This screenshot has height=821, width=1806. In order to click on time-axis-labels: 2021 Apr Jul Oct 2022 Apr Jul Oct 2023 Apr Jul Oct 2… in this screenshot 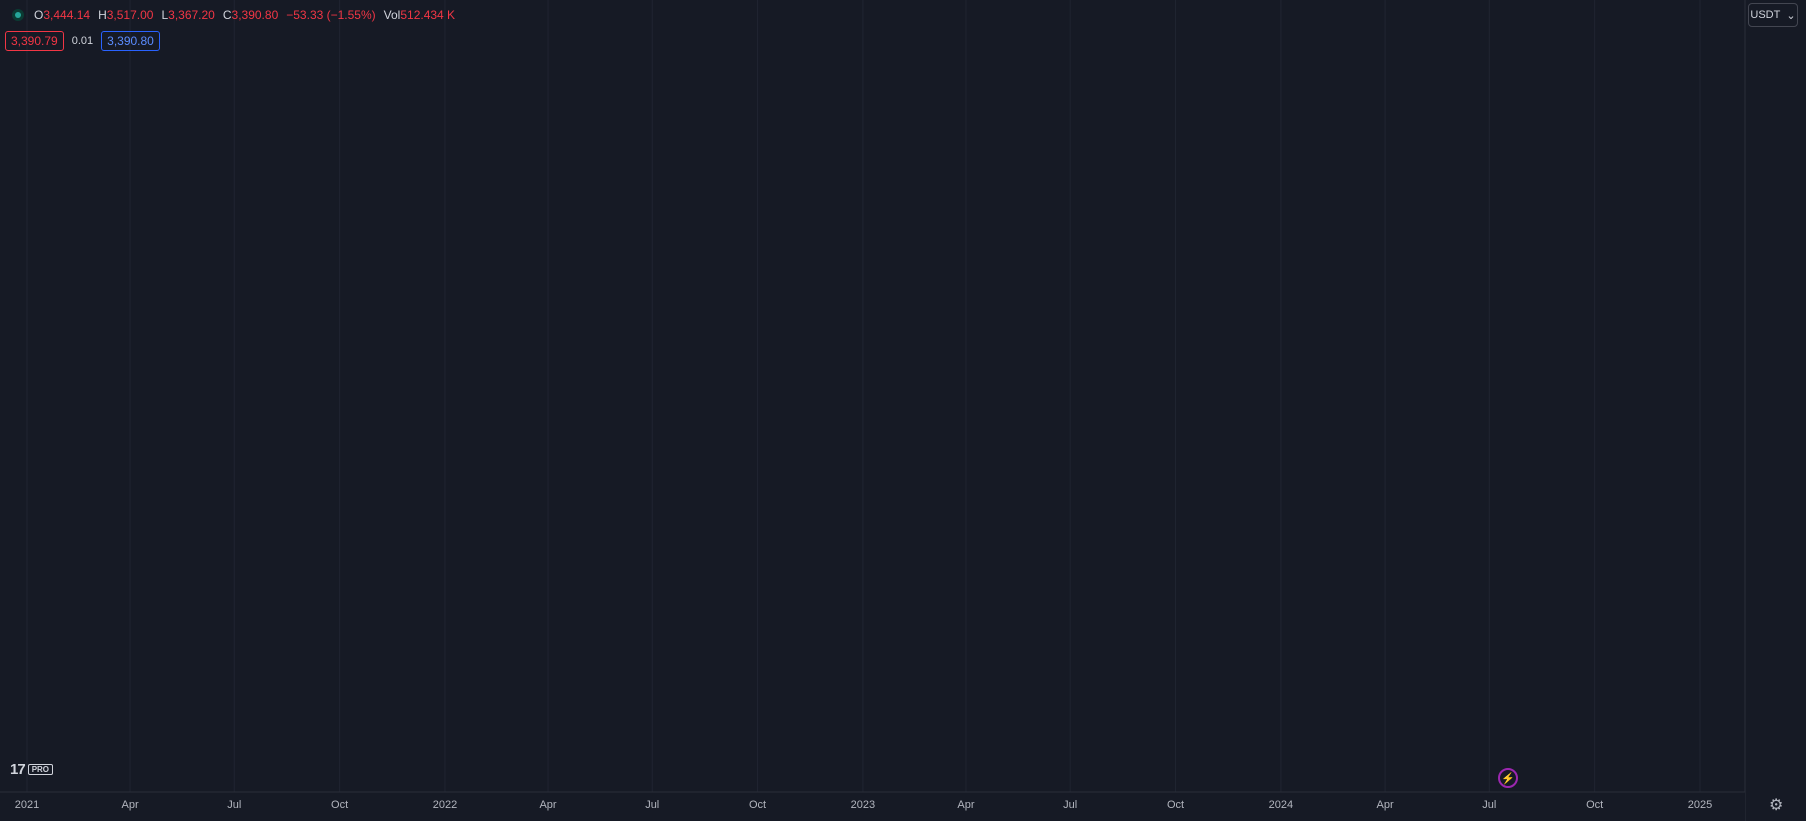, I will do `click(863, 805)`.